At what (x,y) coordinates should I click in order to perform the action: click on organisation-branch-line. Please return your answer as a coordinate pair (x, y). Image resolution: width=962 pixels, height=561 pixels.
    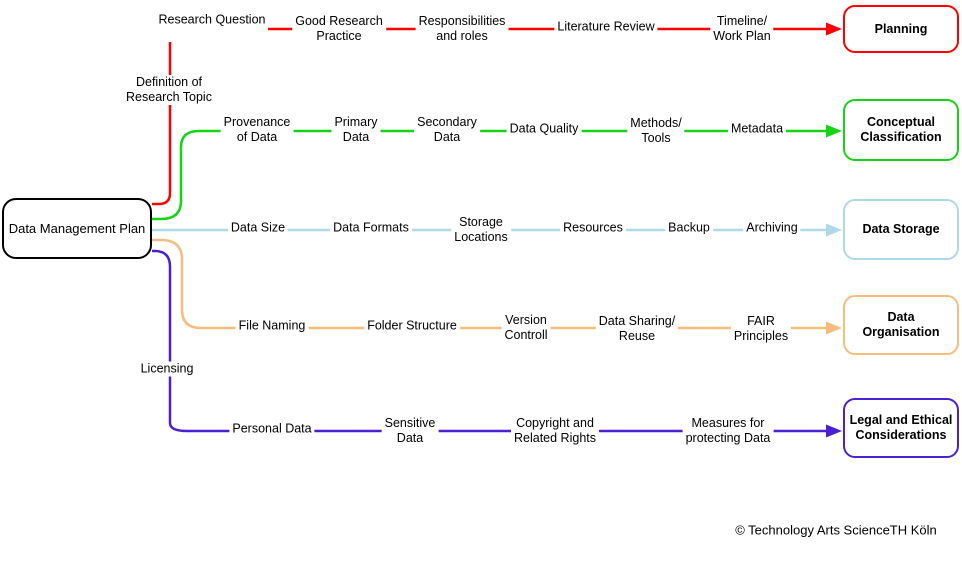
    Looking at the image, I should click on (489, 284).